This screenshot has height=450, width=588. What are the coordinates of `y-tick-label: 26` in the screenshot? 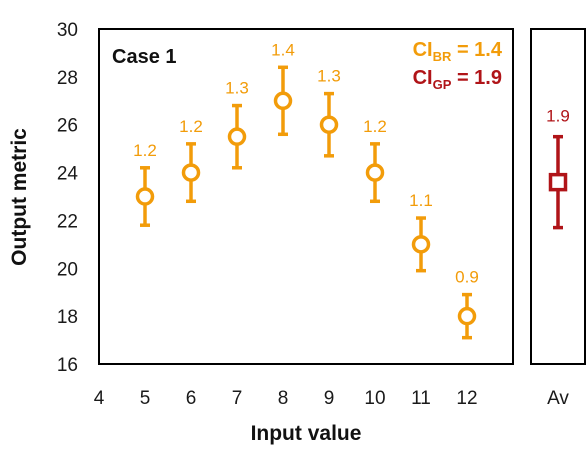 It's located at (67, 126).